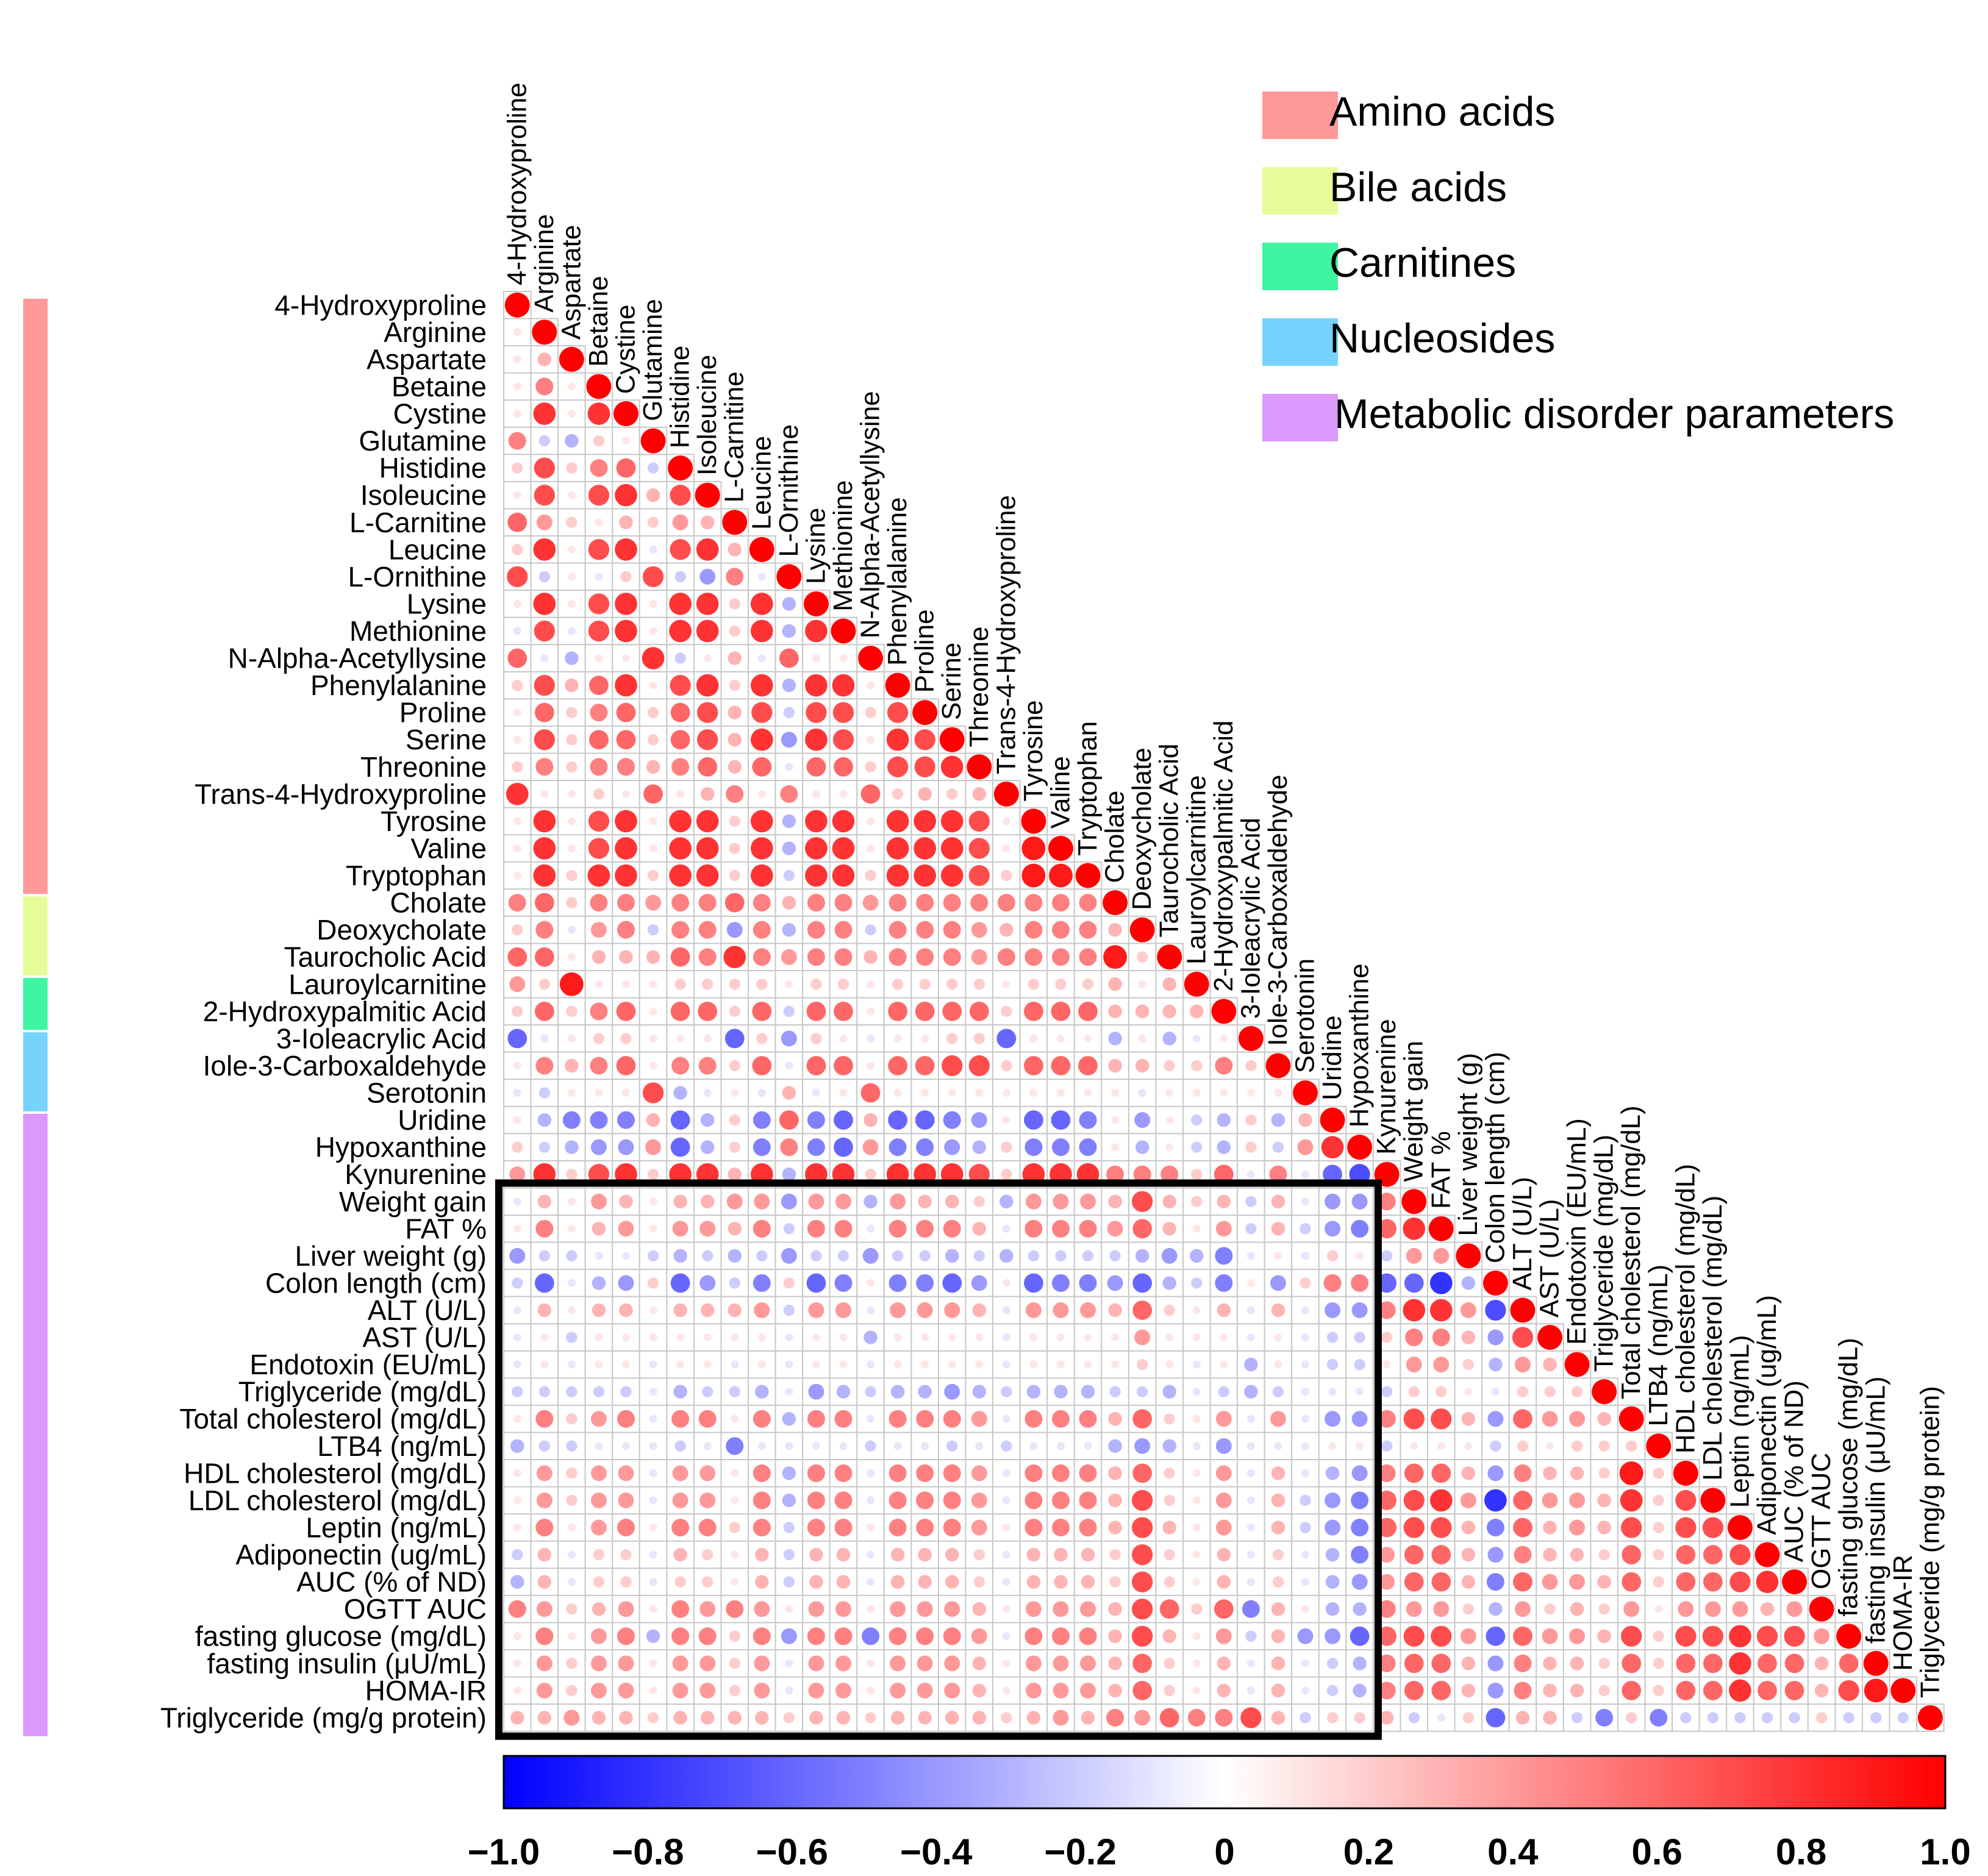 The width and height of the screenshot is (1988, 1876). What do you see at coordinates (544, 263) in the screenshot?
I see `column-label: Arginine` at bounding box center [544, 263].